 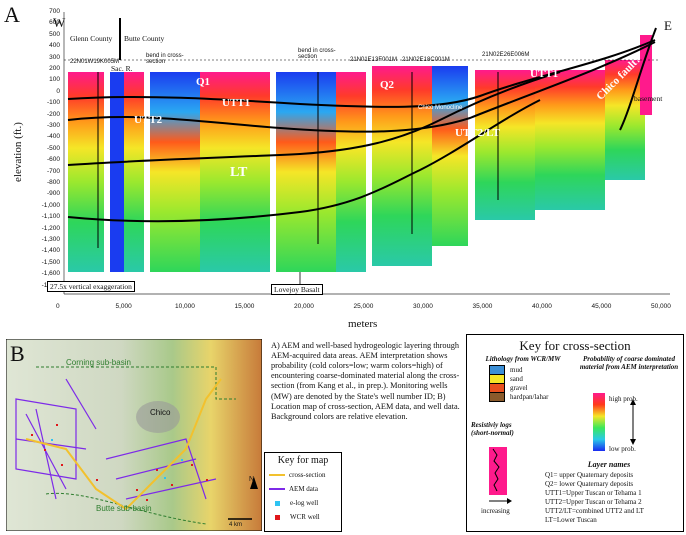 What do you see at coordinates (54, 68) in the screenshot?
I see `y-tick-label: 200` at bounding box center [54, 68].